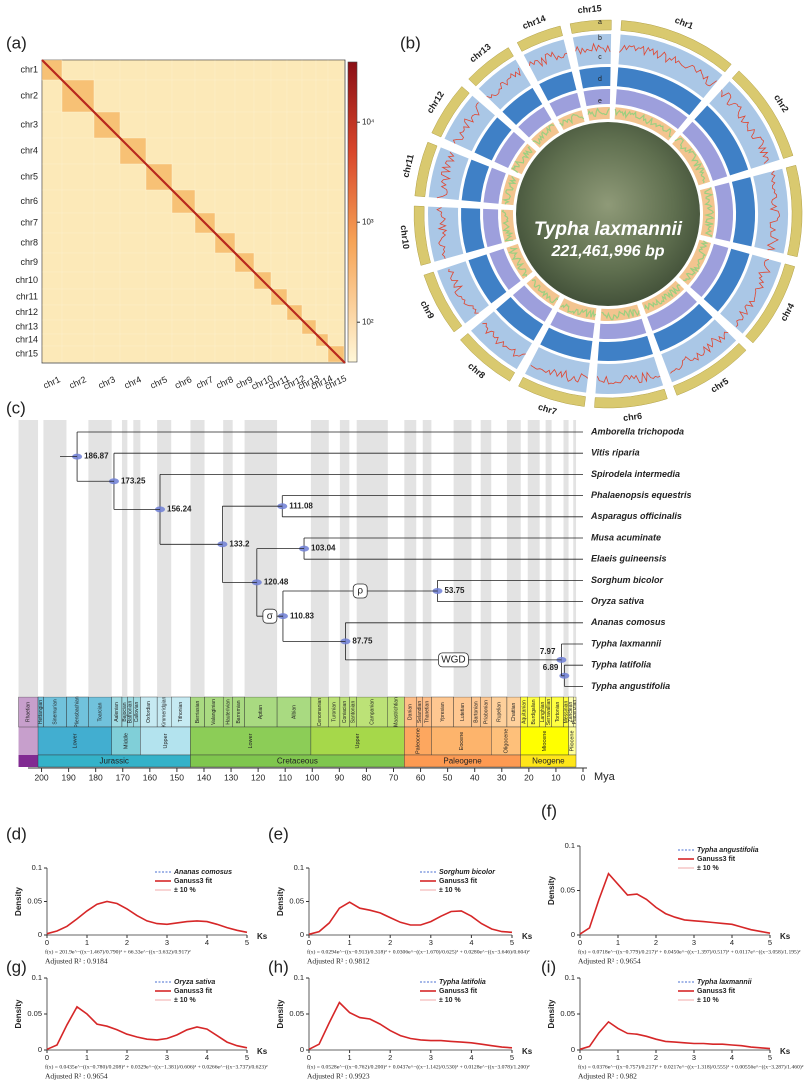  I want to click on x-tick-label: 1, so click(87, 1057).